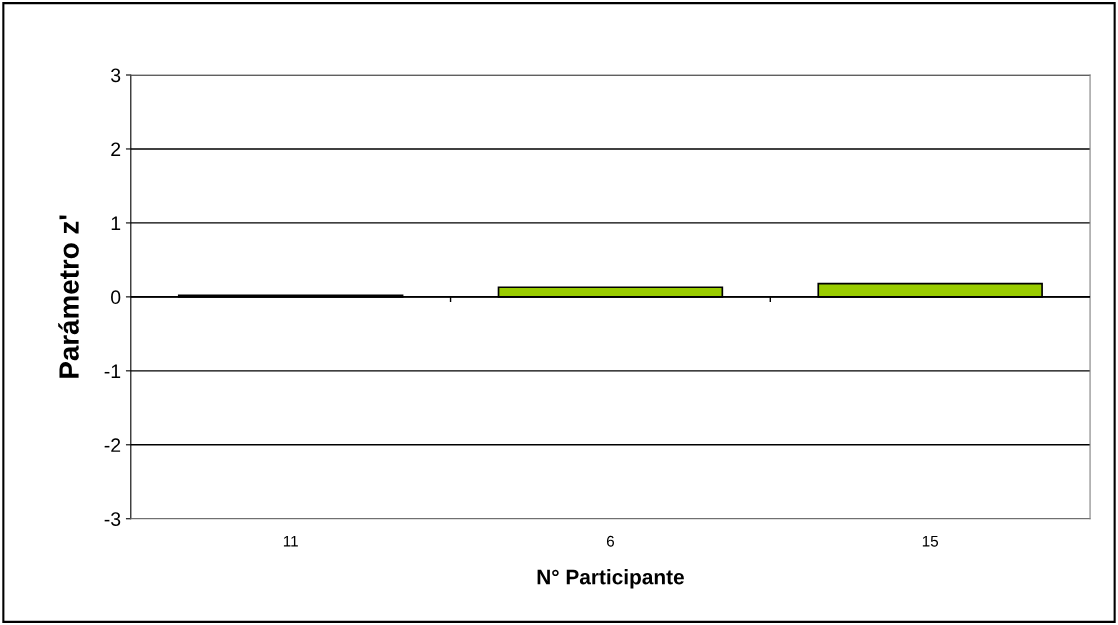 This screenshot has width=1118, height=625. What do you see at coordinates (116, 223) in the screenshot?
I see `y-tick-label: 1` at bounding box center [116, 223].